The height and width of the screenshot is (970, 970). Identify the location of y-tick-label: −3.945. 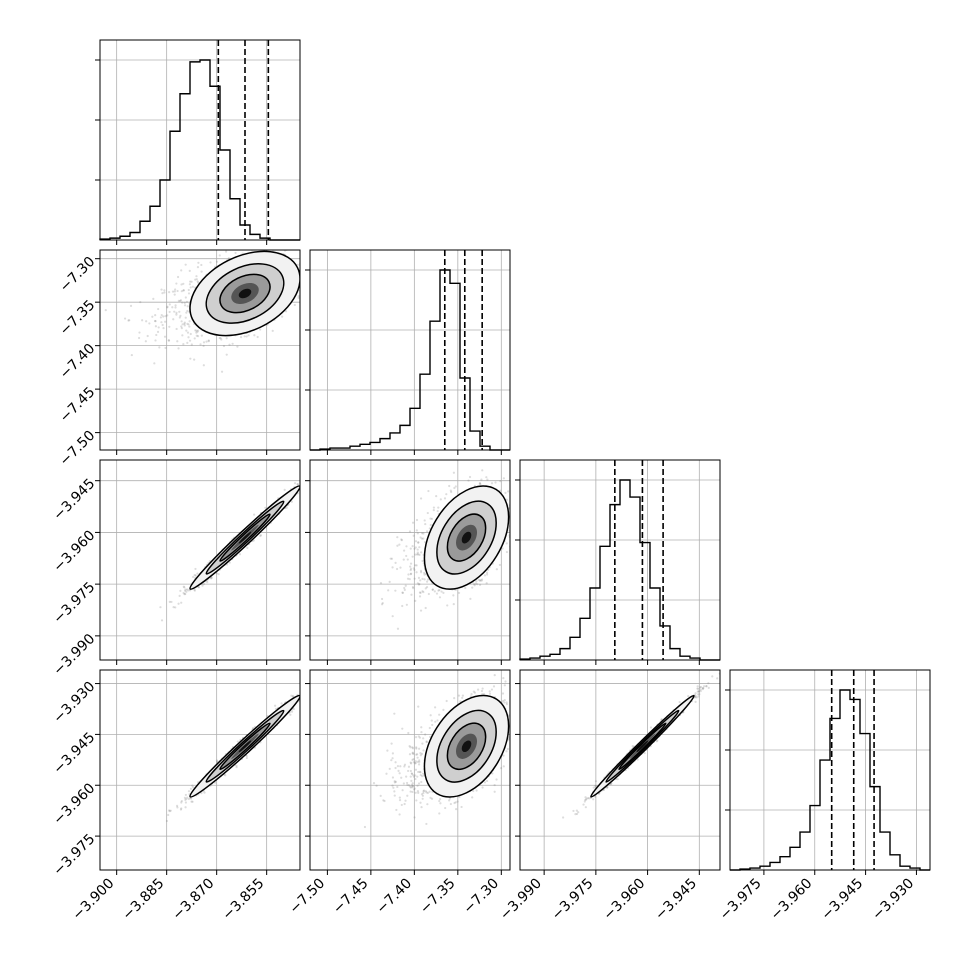
(74, 753).